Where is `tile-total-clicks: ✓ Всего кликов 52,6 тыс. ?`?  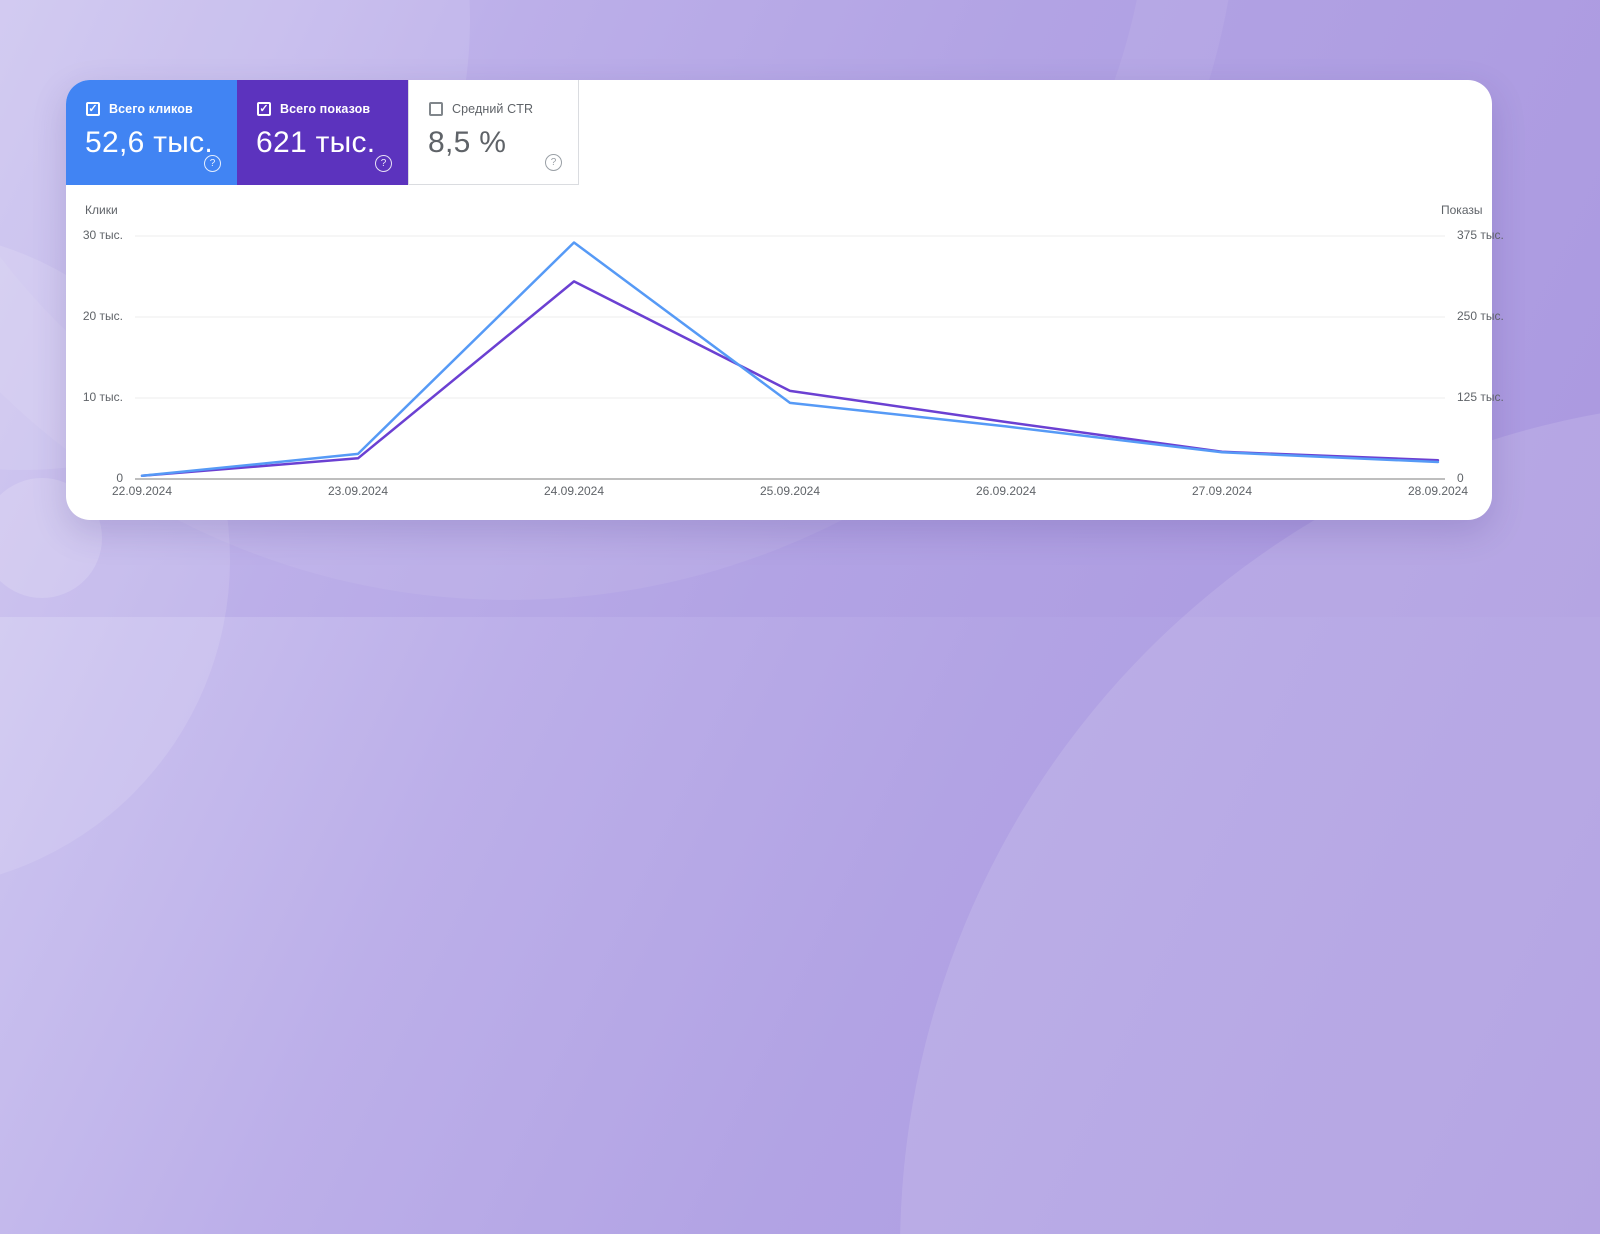
tile-total-clicks: ✓ Всего кликов 52,6 тыс. ? is located at coordinates (151, 132).